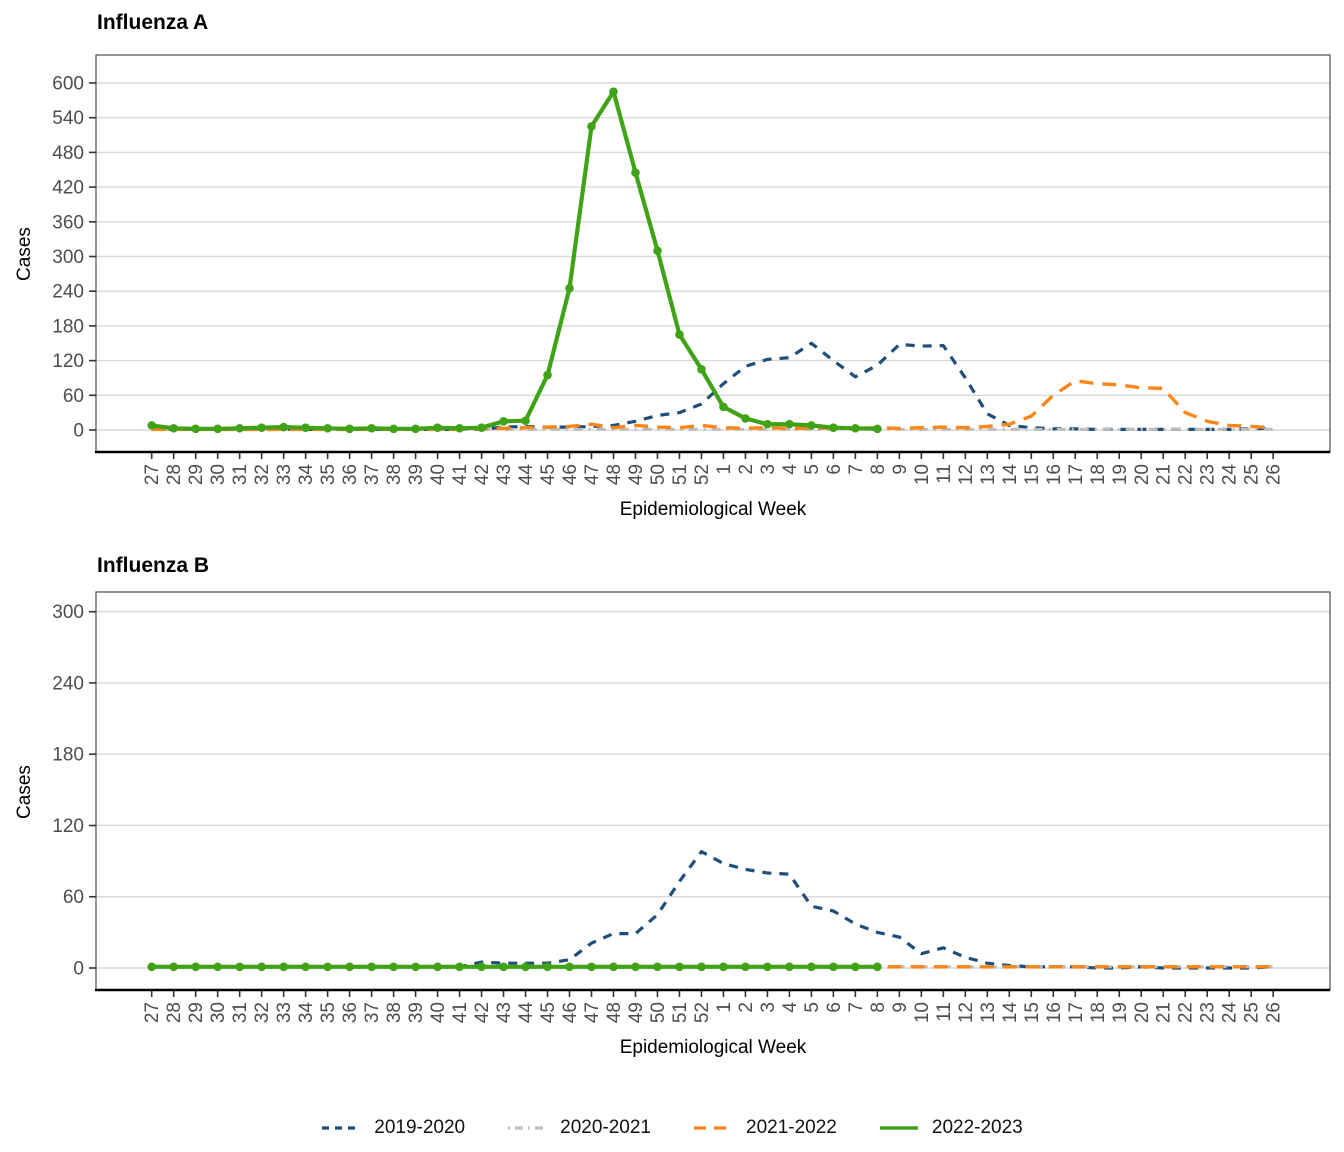 Image resolution: width=1344 pixels, height=1152 pixels. What do you see at coordinates (1142, 474) in the screenshot?
I see `x-tick-label: 20` at bounding box center [1142, 474].